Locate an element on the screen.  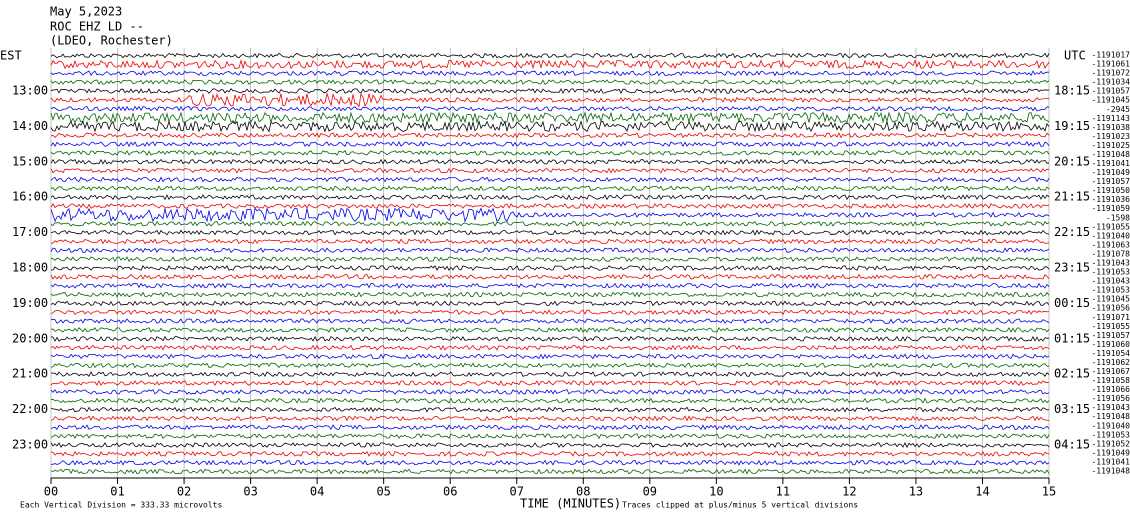
x-tick-label: 12 is located at coordinates (849, 492).